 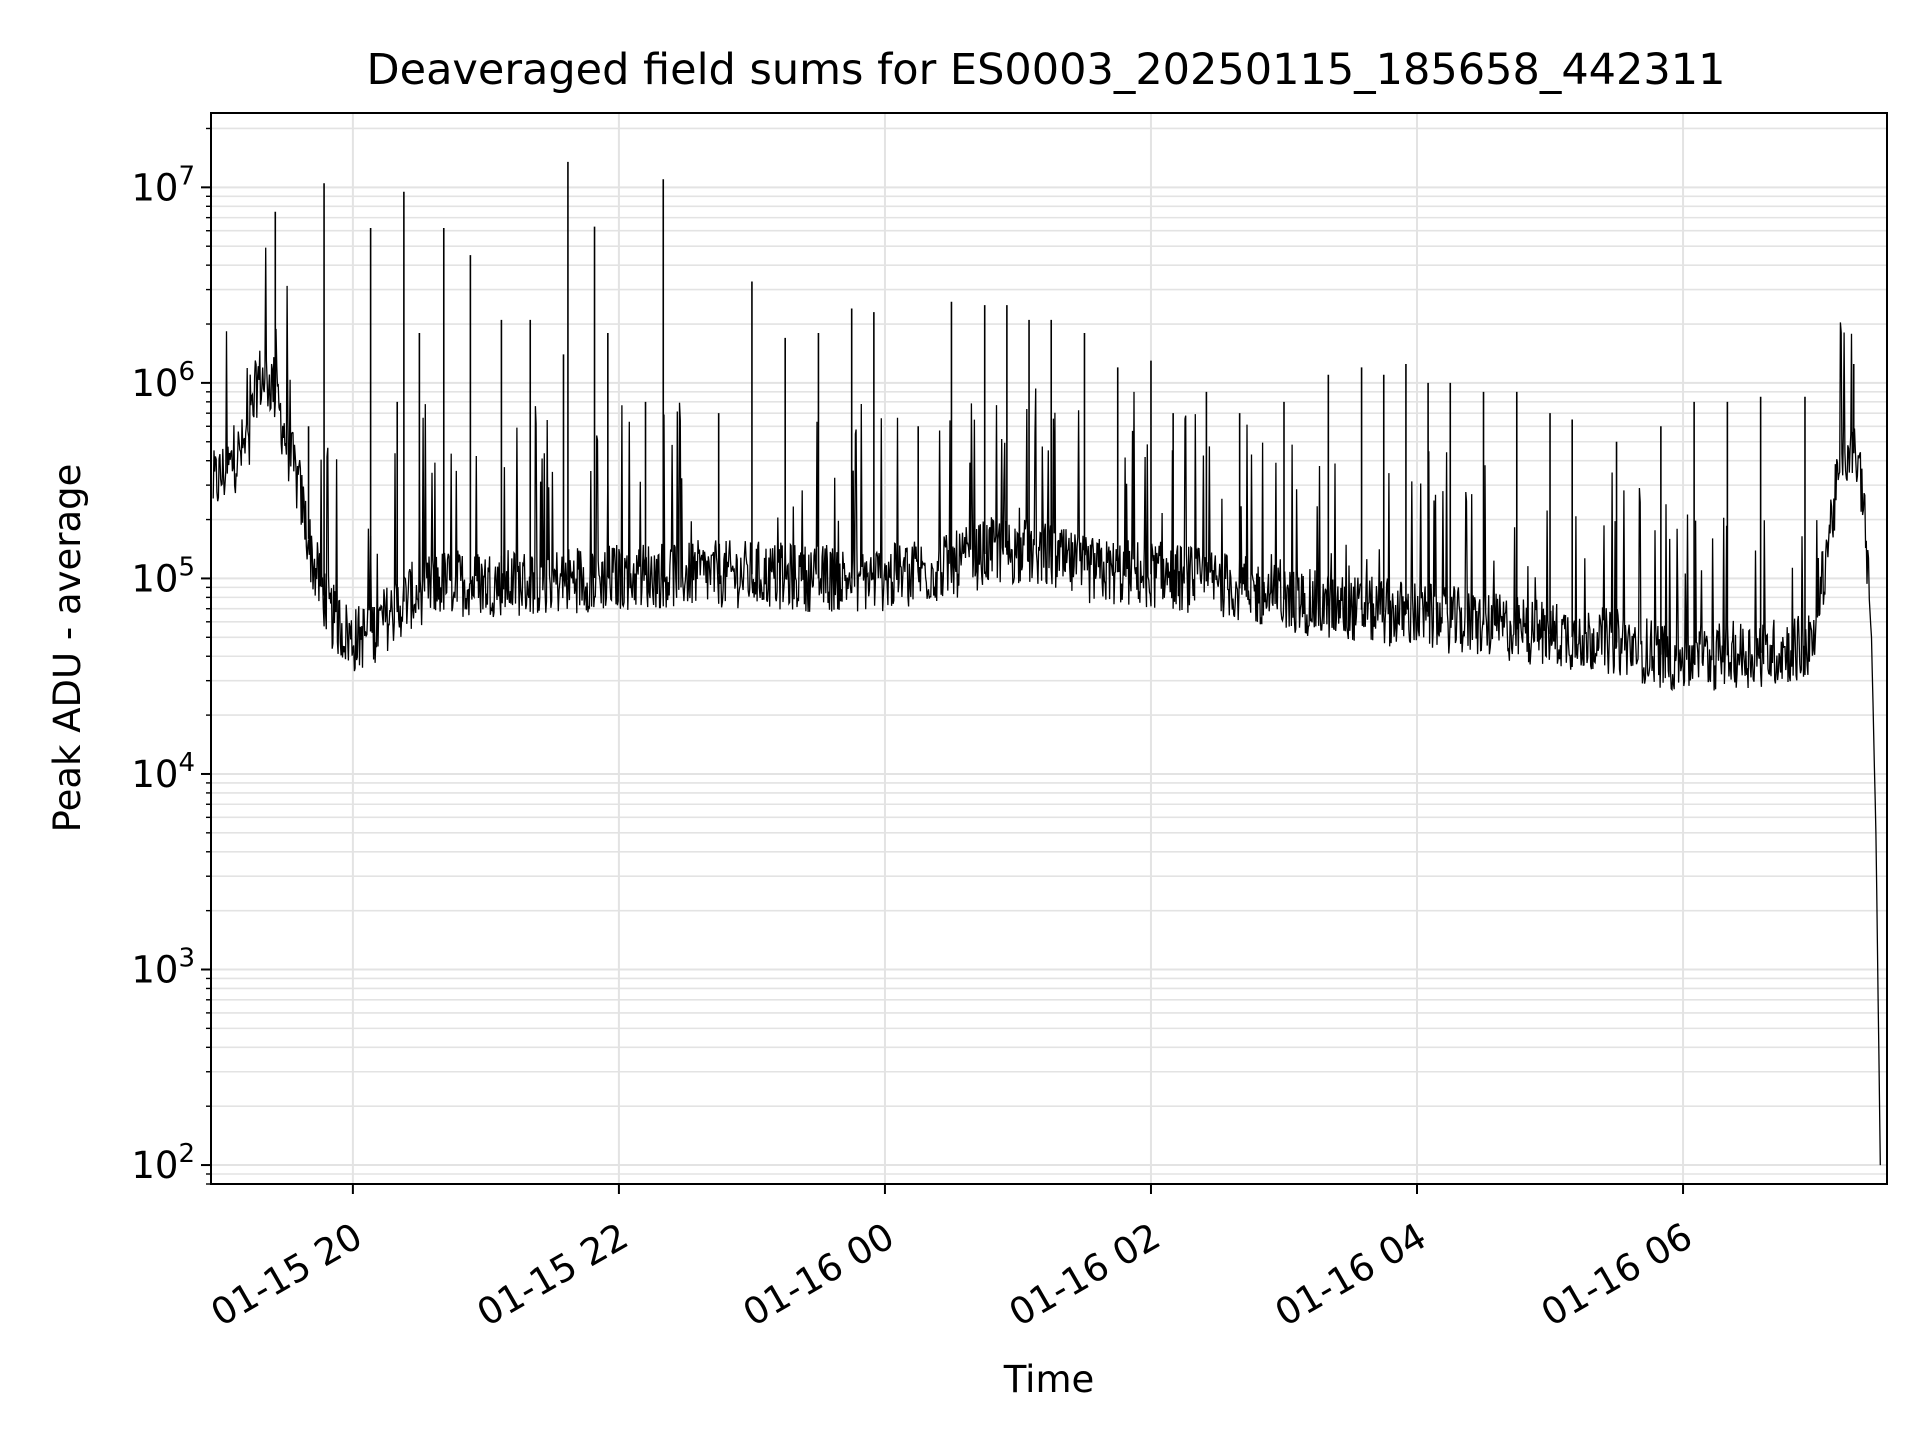 I want to click on y-tick-label: 102, so click(x=163, y=1163).